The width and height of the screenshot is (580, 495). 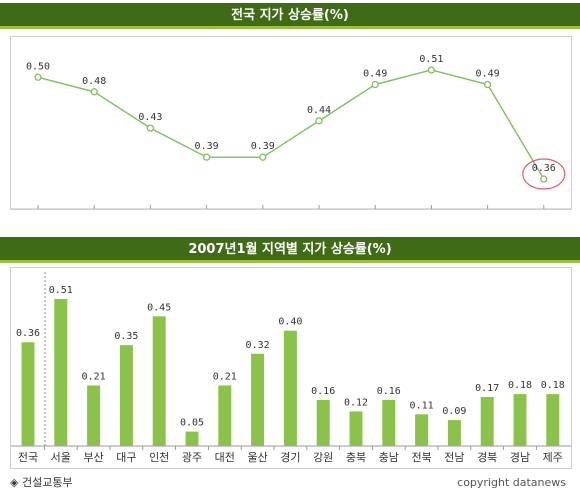 I want to click on category-label: 울산, so click(x=257, y=457).